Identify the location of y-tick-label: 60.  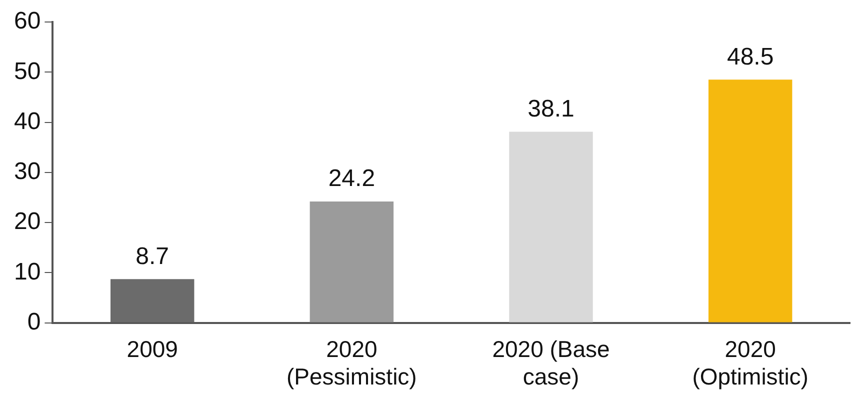
(27, 21).